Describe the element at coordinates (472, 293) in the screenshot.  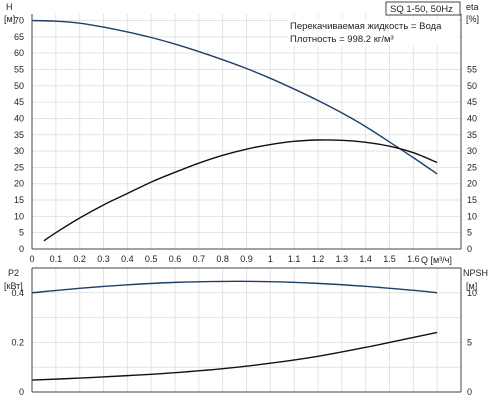
I see `bottom-right-tick-label: 10` at that location.